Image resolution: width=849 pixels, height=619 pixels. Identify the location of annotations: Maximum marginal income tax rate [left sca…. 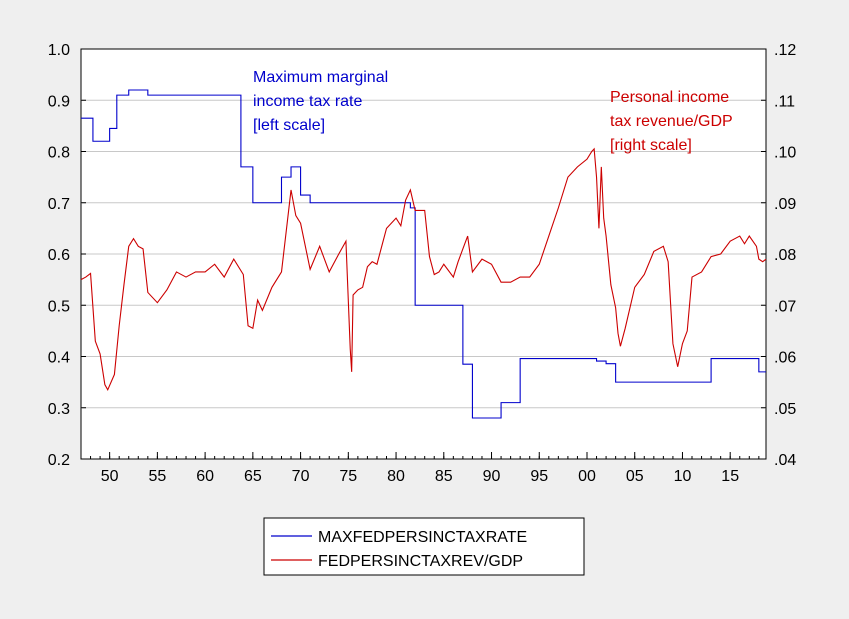
(493, 111).